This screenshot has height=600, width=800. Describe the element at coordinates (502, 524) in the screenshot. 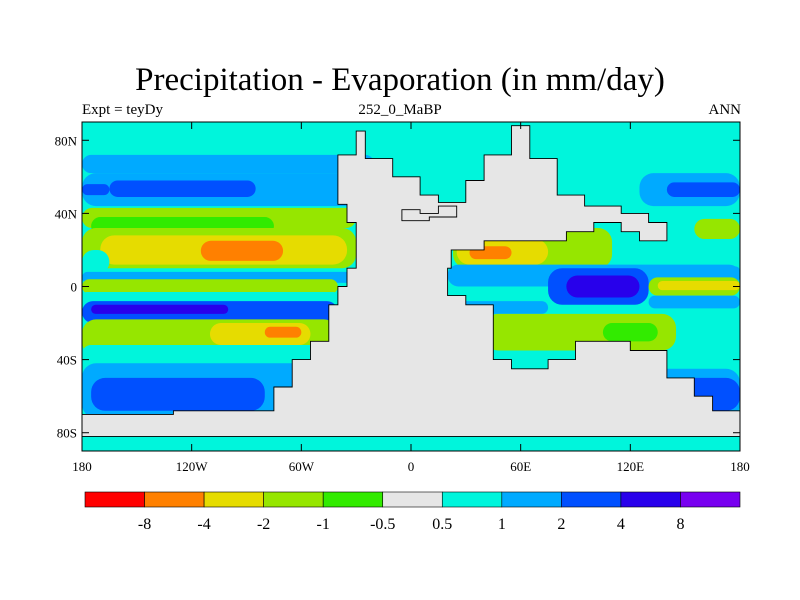

I see `colorbar-label: 1` at that location.